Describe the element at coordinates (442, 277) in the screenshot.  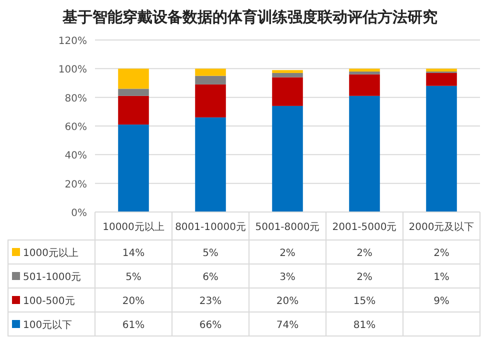
I see `data-label: 1%` at that location.